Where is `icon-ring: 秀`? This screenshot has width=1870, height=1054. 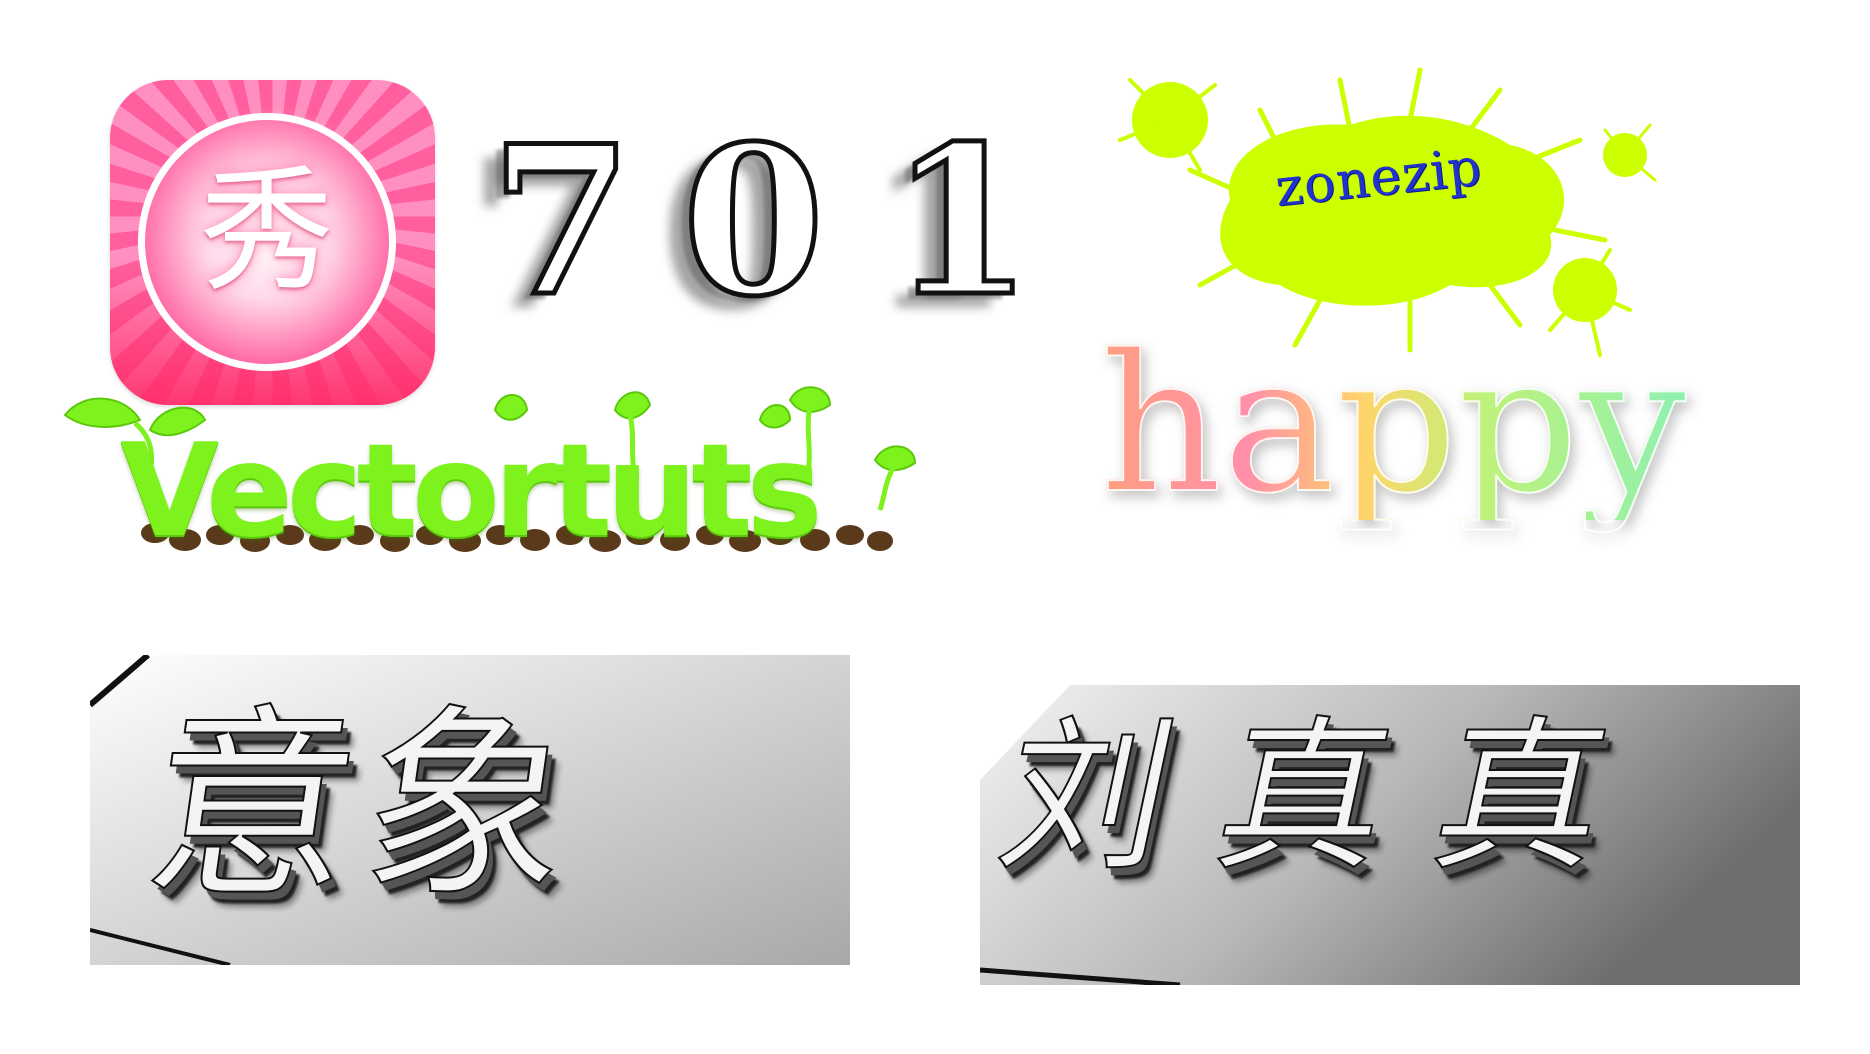
icon-ring: 秀 is located at coordinates (267, 242).